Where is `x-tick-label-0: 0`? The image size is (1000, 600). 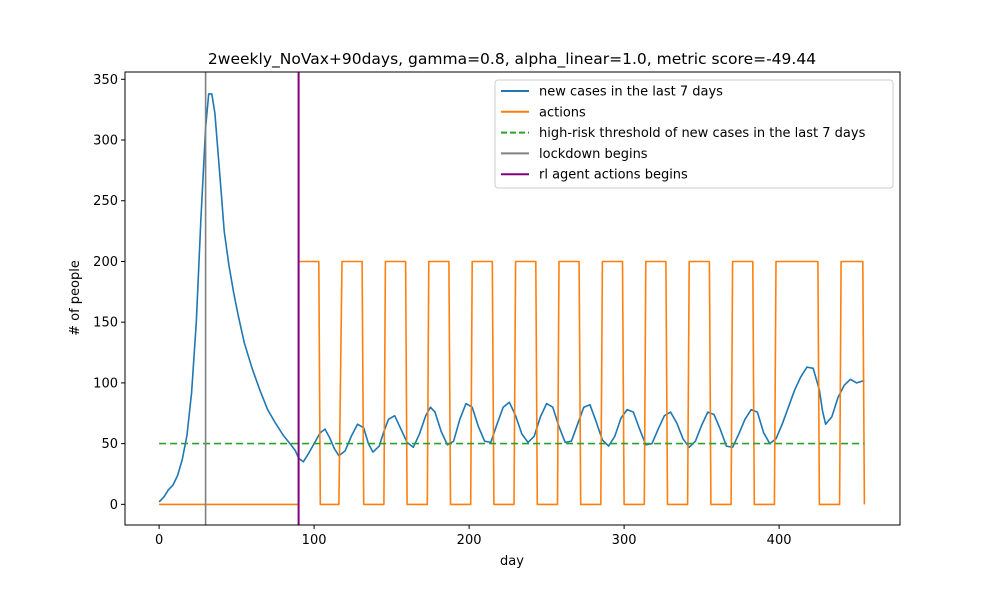 x-tick-label-0: 0 is located at coordinates (159, 540).